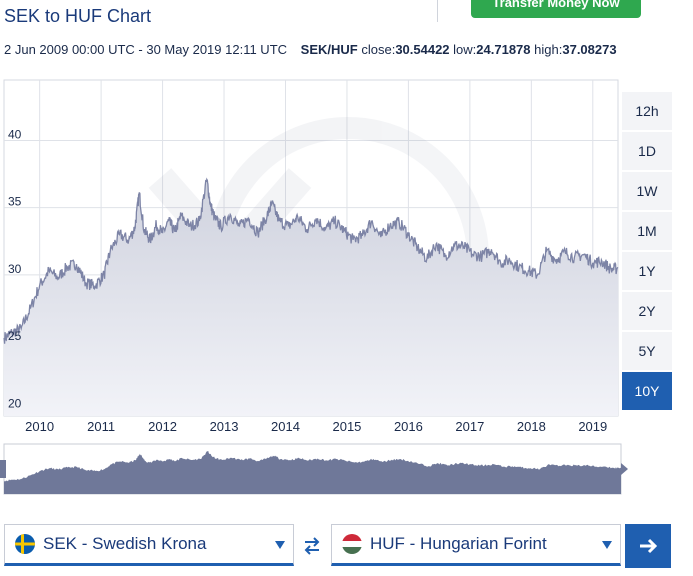  What do you see at coordinates (556, 9) in the screenshot?
I see `transfer-money-button: Transfer Money Now` at bounding box center [556, 9].